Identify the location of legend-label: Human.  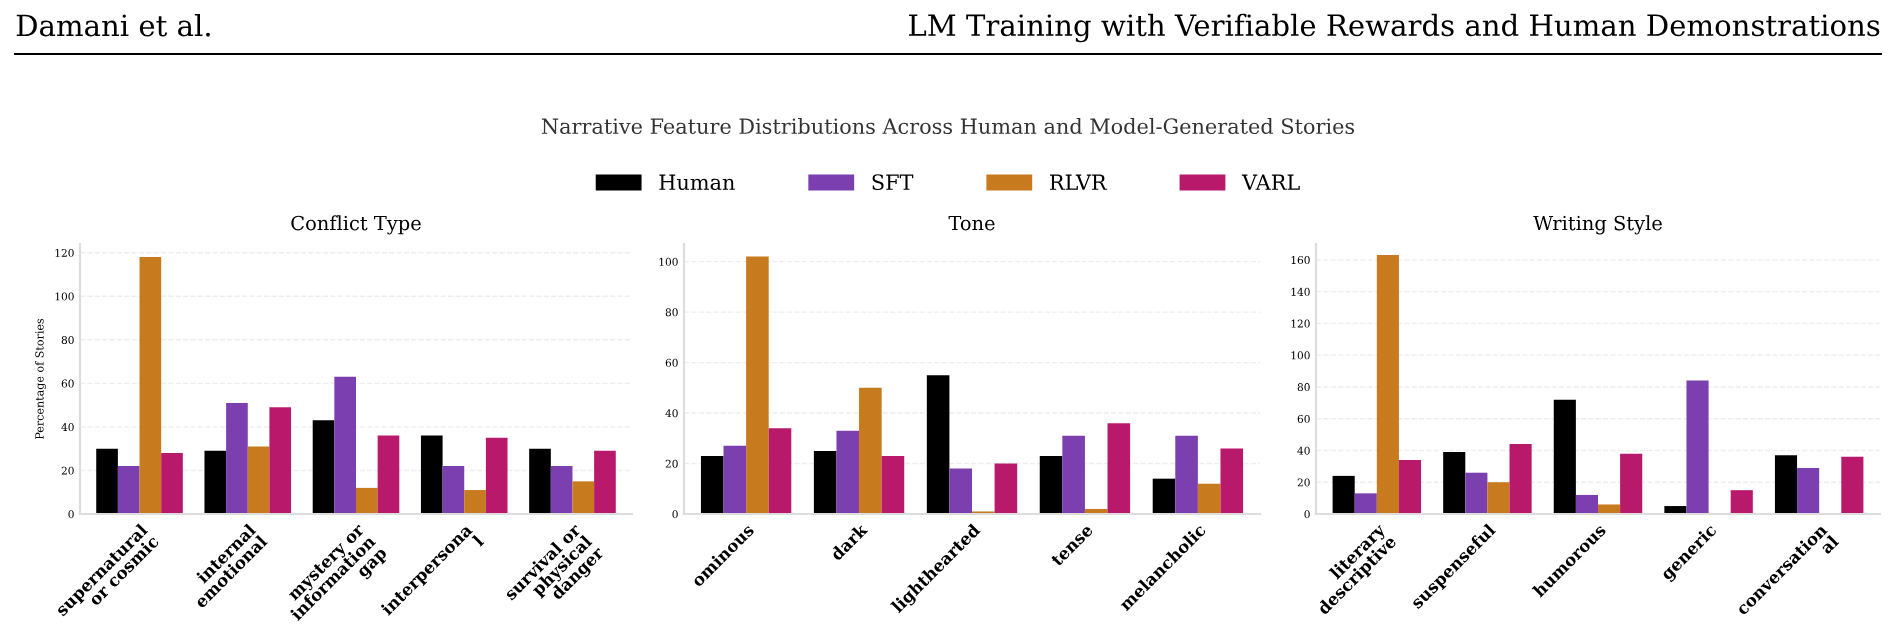
(697, 182).